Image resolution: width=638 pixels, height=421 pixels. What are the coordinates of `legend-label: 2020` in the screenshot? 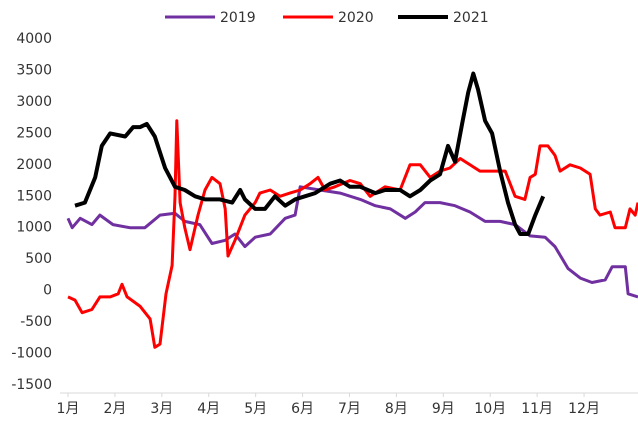 It's located at (356, 18).